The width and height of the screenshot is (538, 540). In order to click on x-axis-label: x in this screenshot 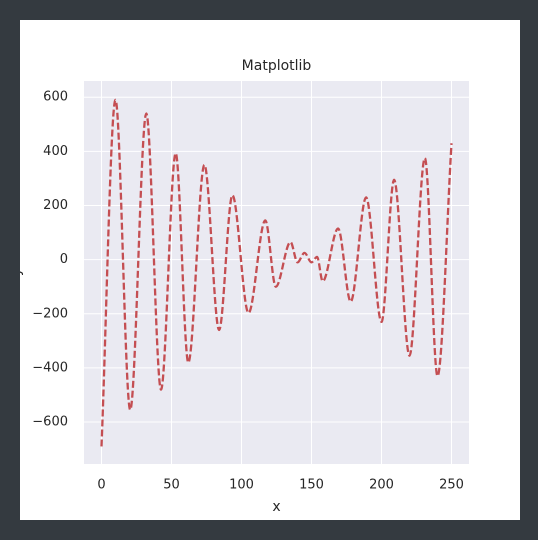, I will do `click(276, 507)`.